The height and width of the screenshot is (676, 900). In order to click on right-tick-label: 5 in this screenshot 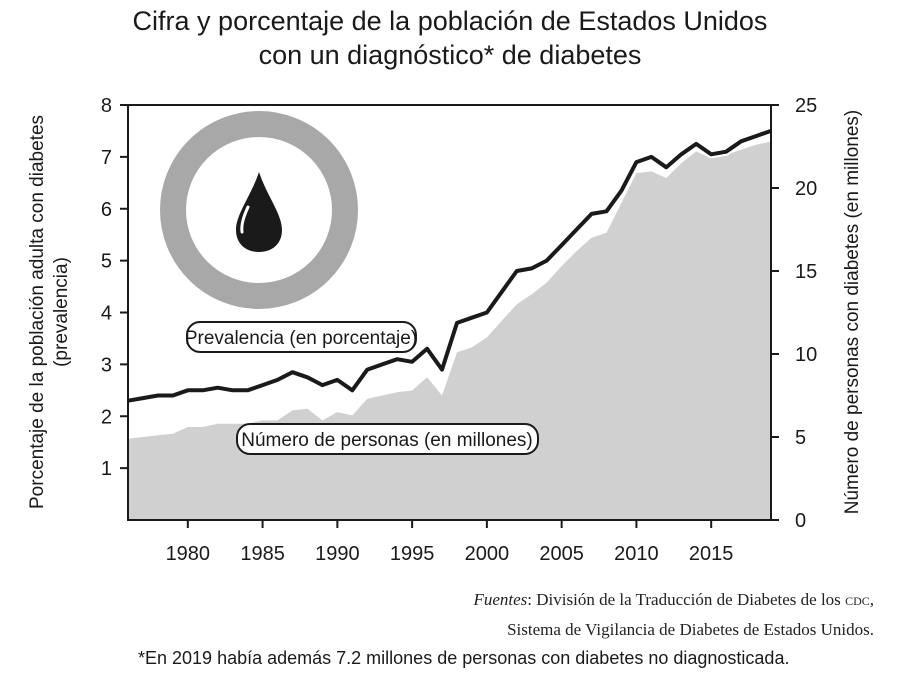, I will do `click(800, 438)`.